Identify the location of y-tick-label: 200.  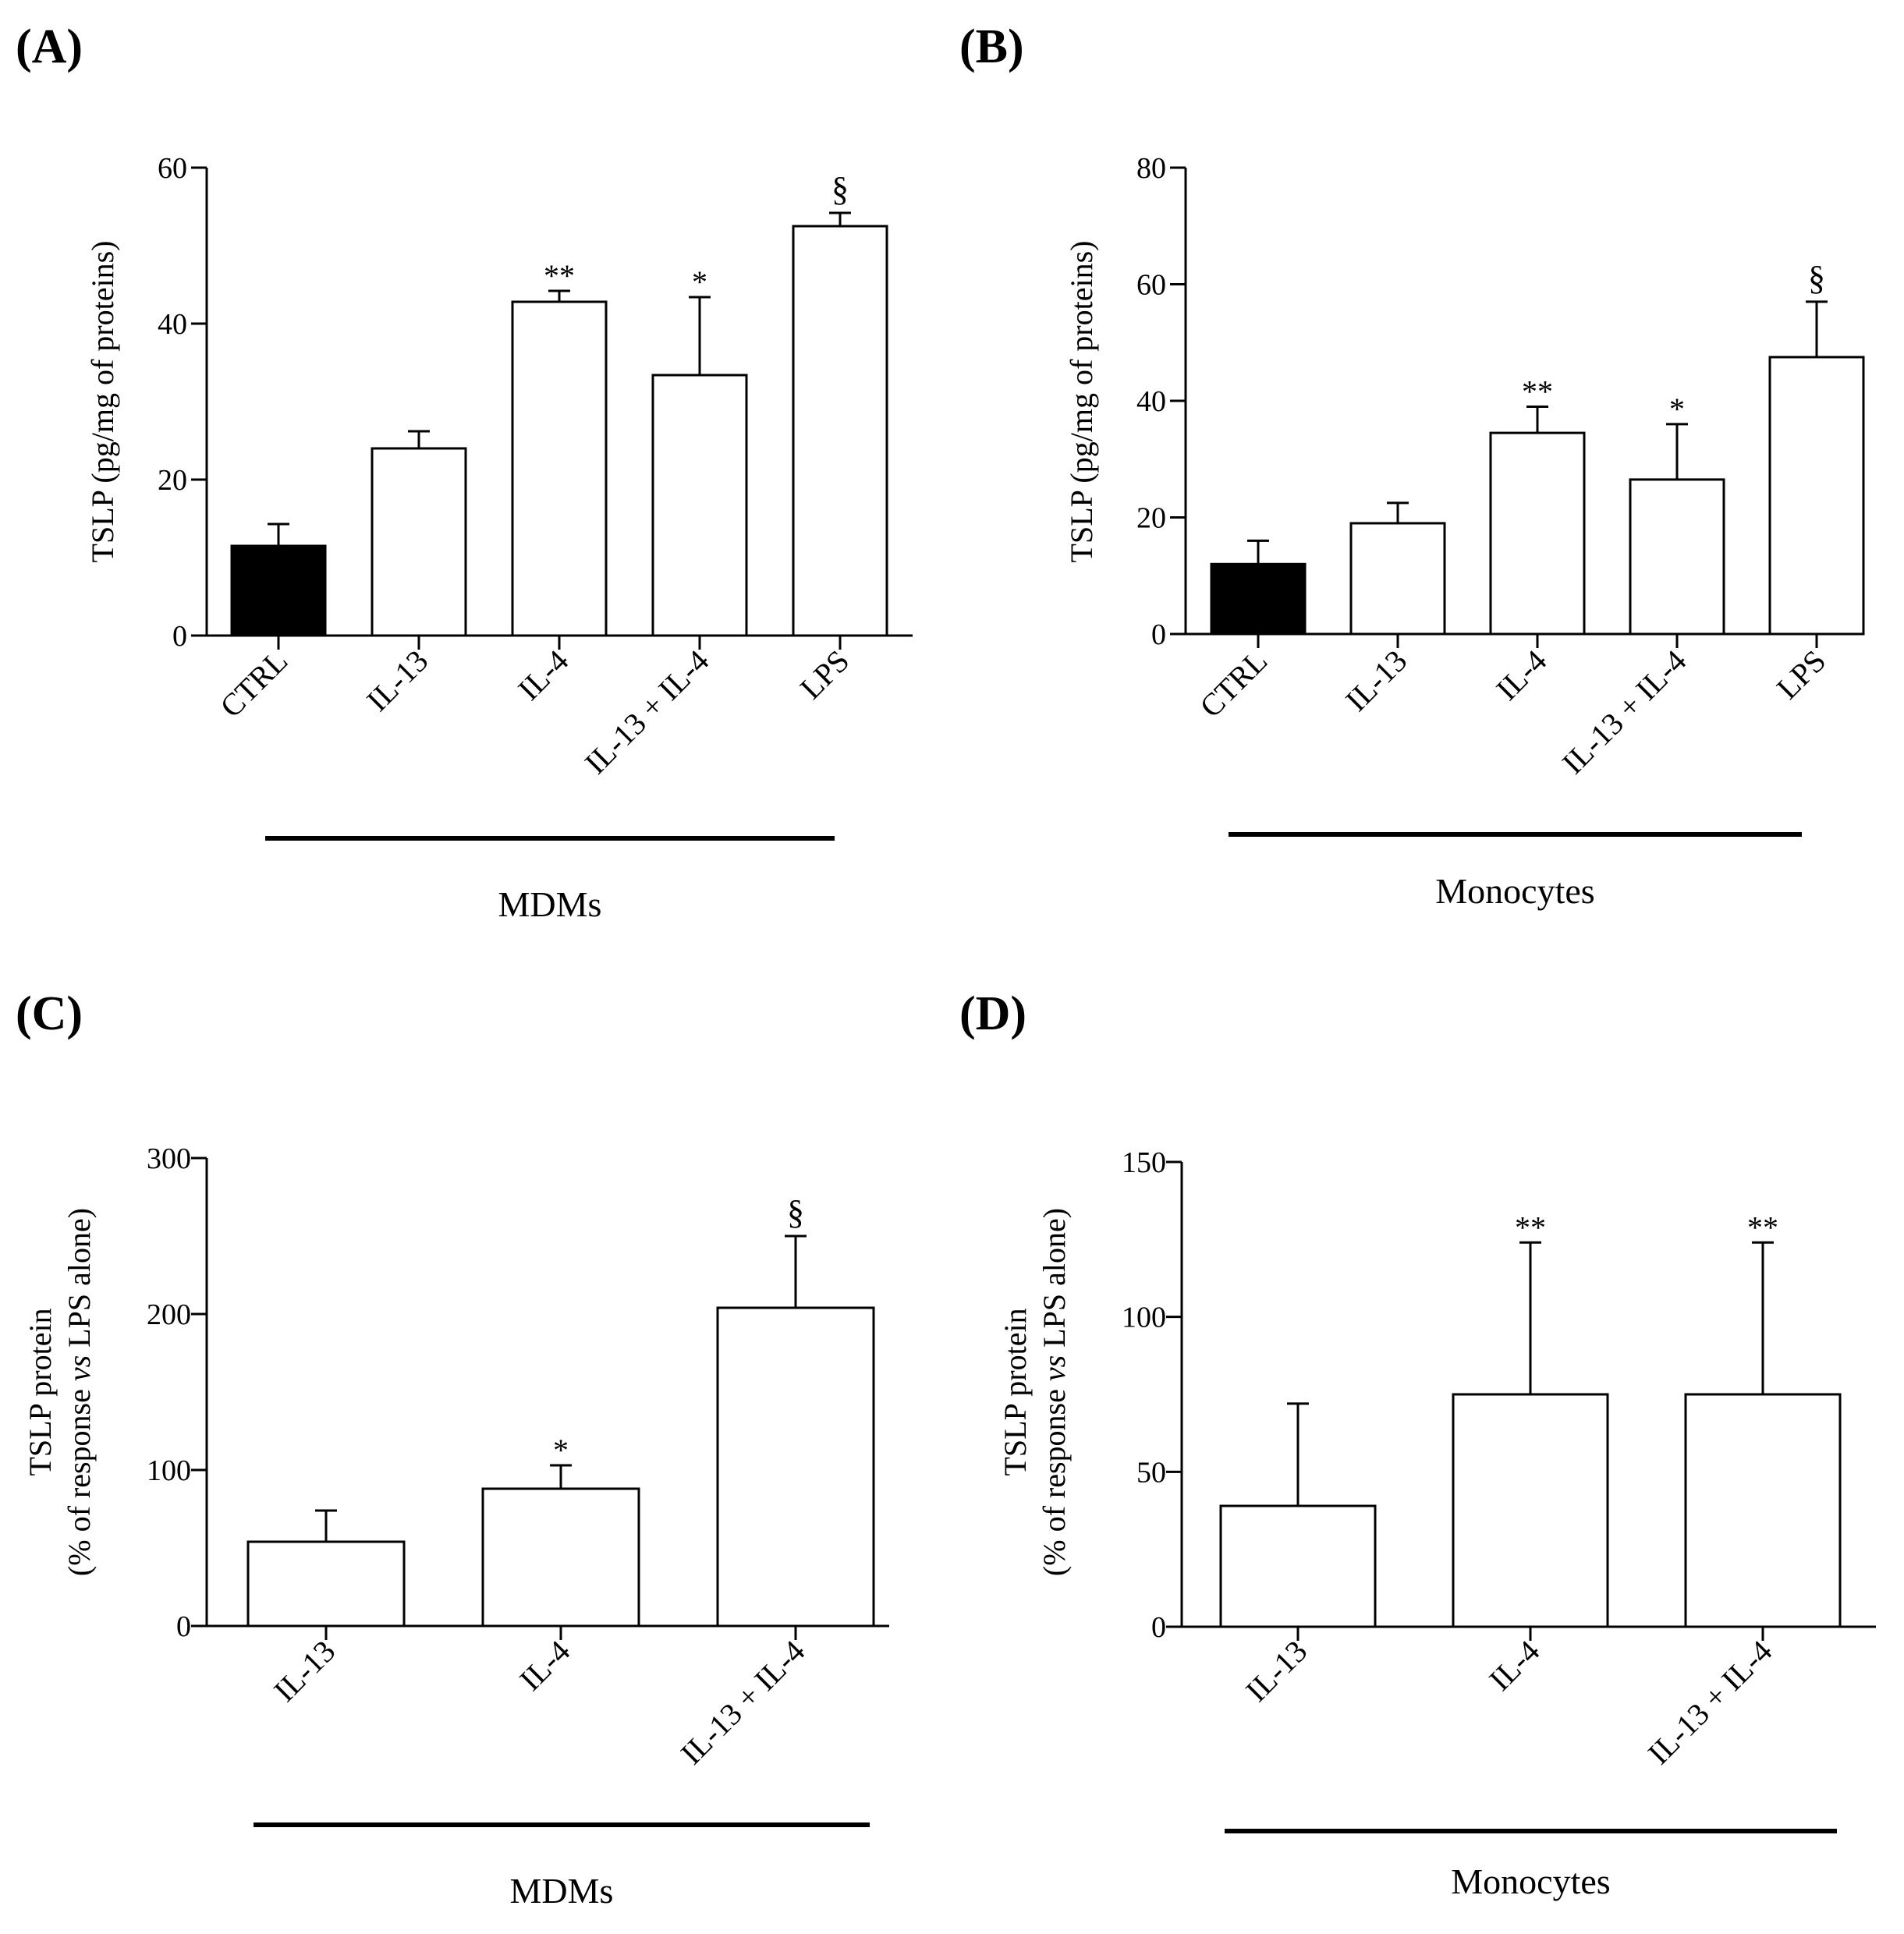
(169, 1314).